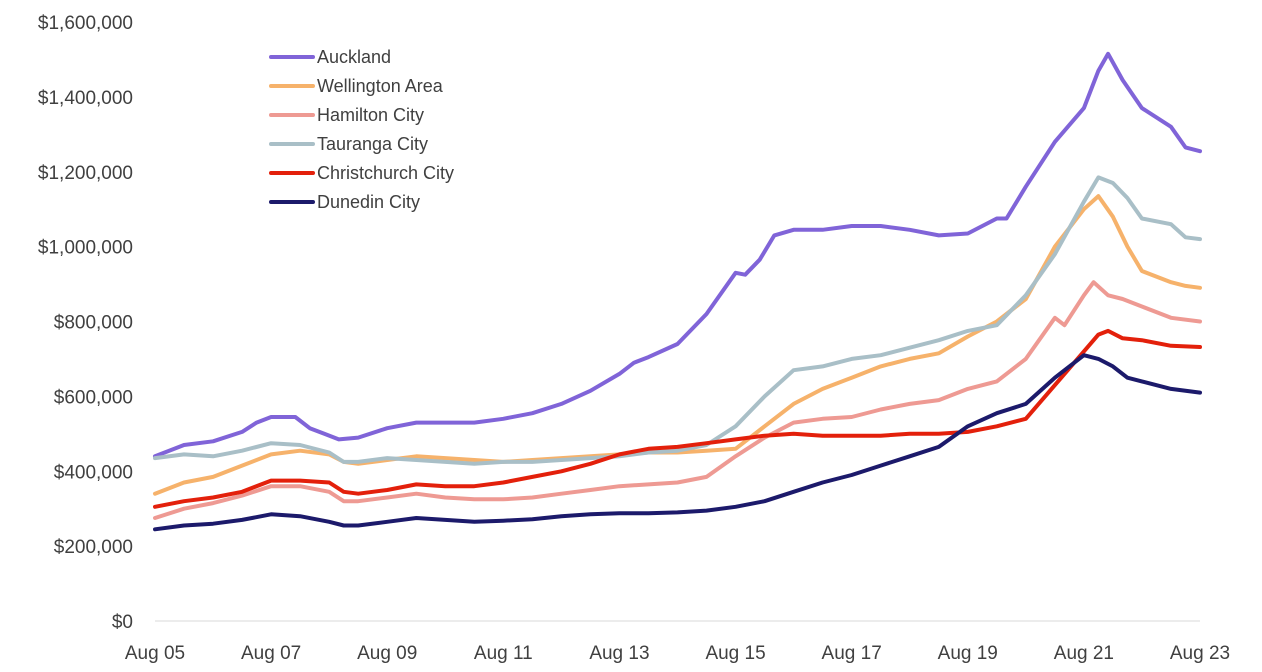 Image resolution: width=1262 pixels, height=672 pixels. I want to click on y-tick-label: $1,200,000, so click(85, 173).